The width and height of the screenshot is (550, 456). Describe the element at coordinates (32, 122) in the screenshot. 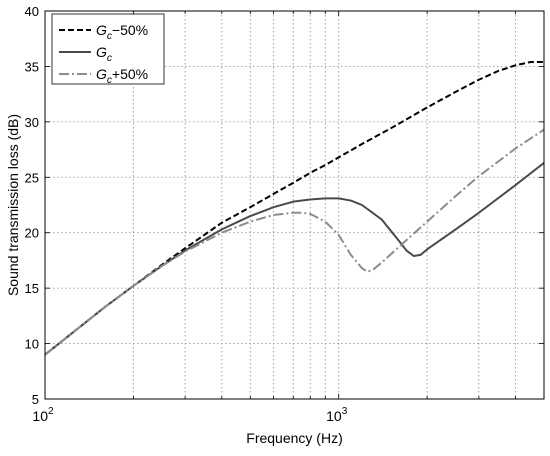

I see `y-tick-label: 30` at that location.